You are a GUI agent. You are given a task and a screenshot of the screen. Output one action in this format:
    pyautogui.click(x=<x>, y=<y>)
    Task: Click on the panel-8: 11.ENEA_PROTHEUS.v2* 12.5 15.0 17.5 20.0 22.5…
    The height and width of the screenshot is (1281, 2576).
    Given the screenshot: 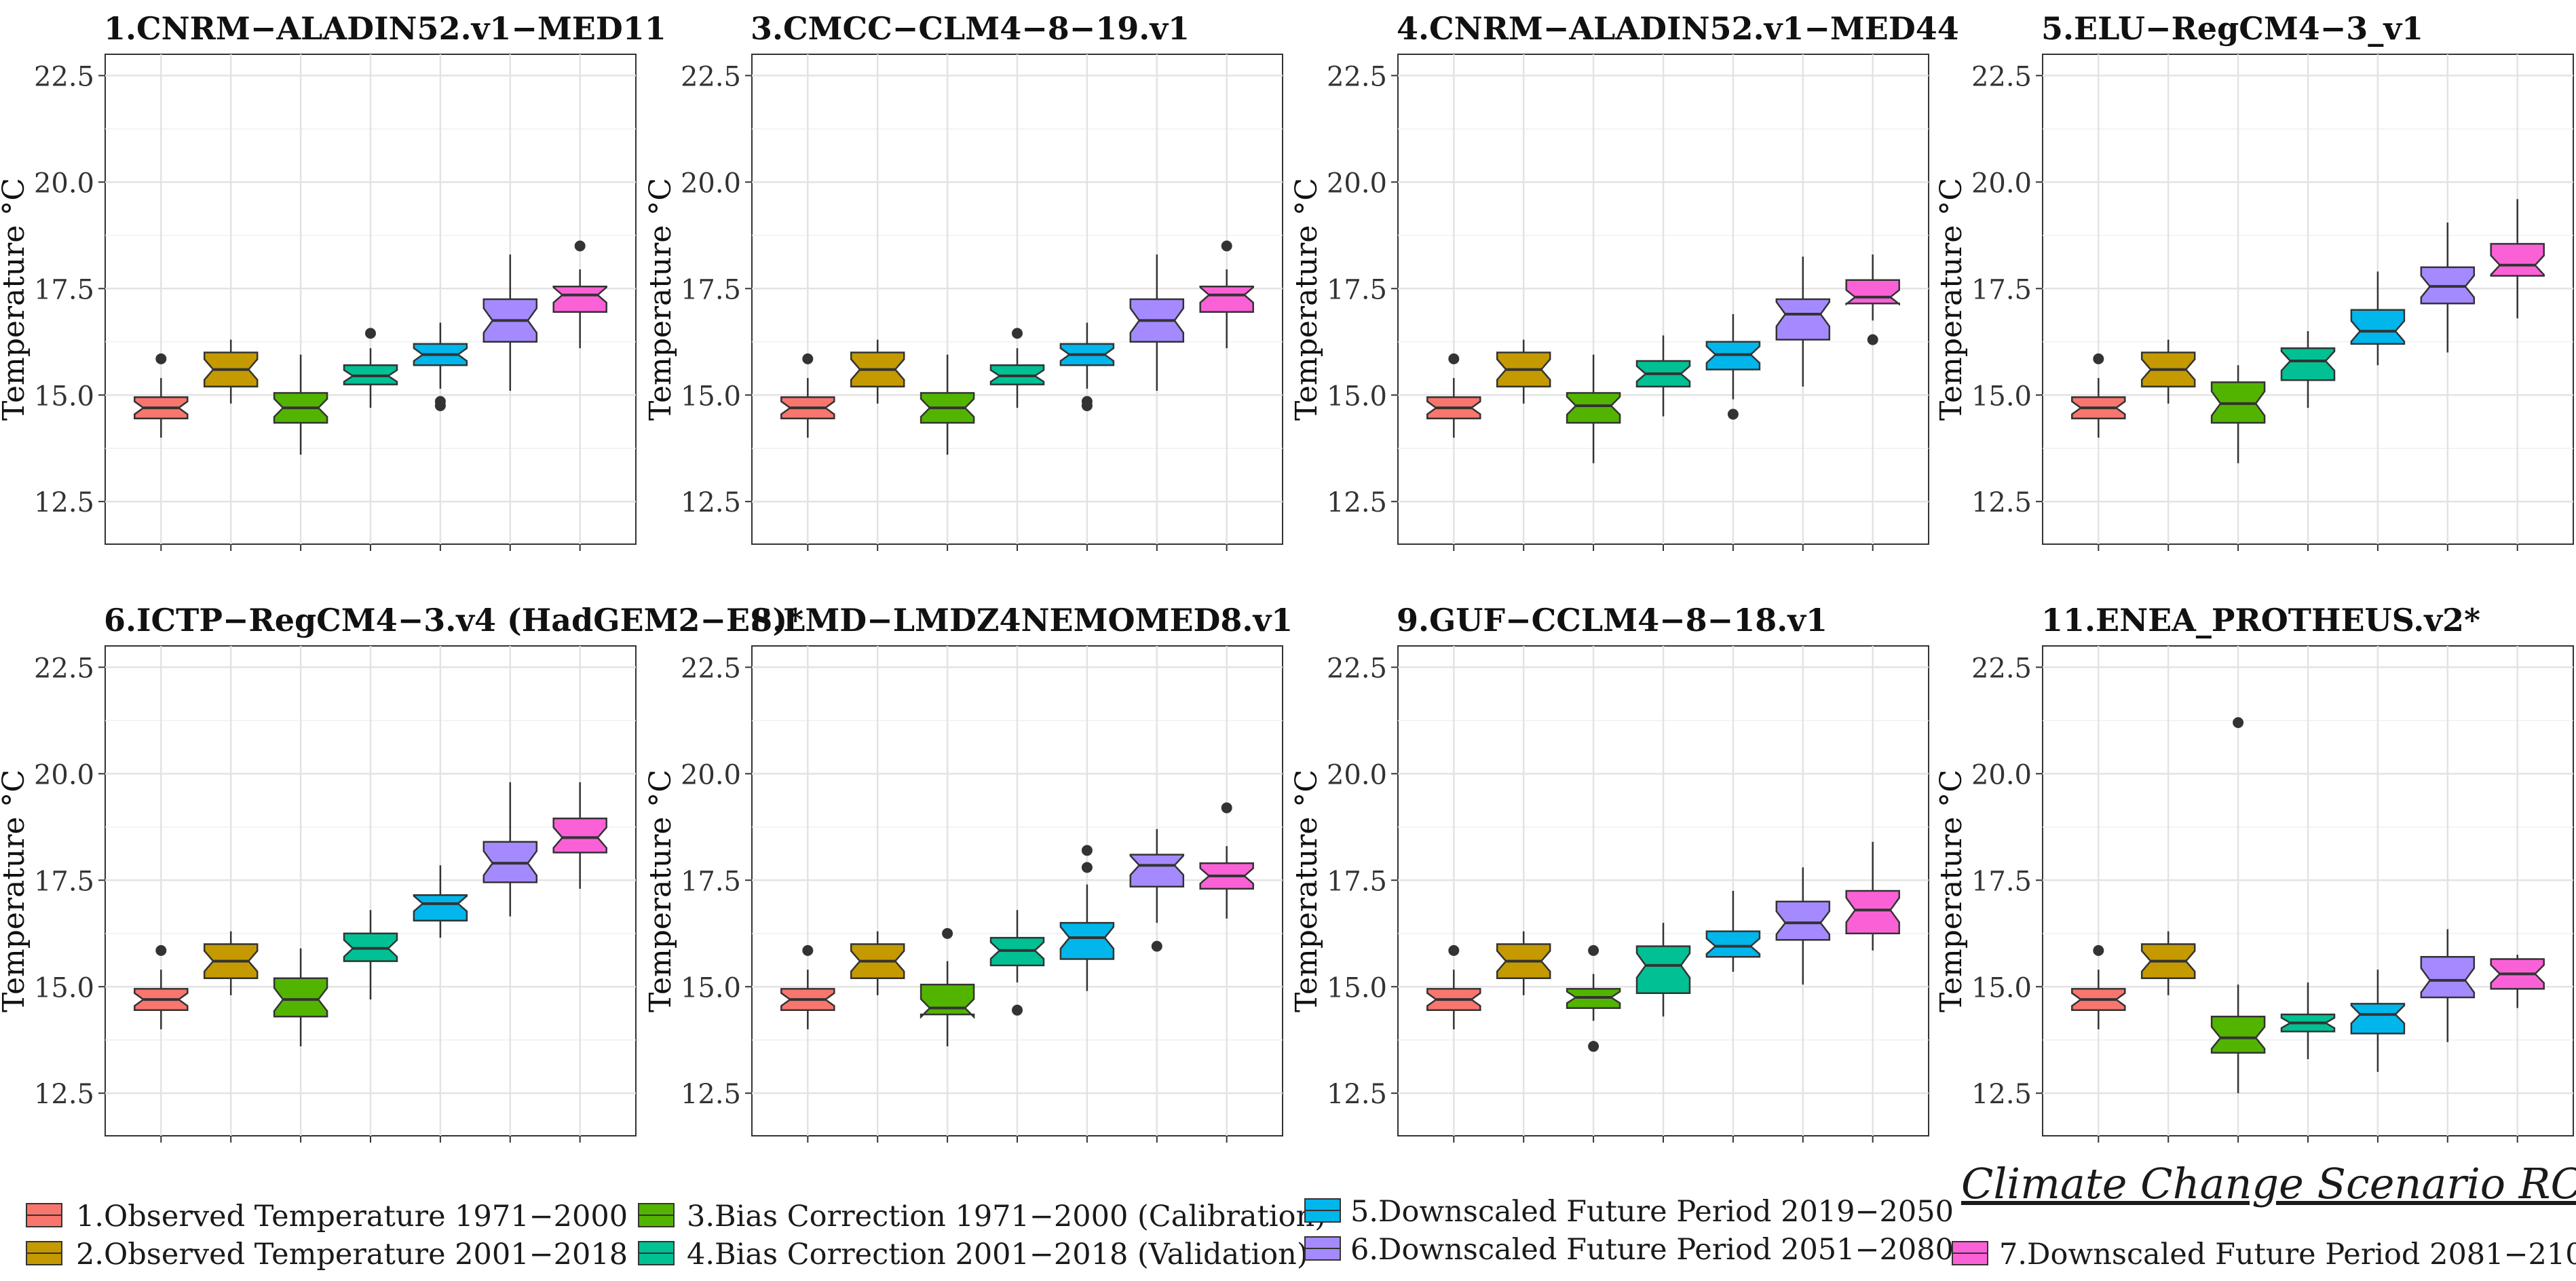 What is the action you would take?
    pyautogui.click(x=2254, y=872)
    